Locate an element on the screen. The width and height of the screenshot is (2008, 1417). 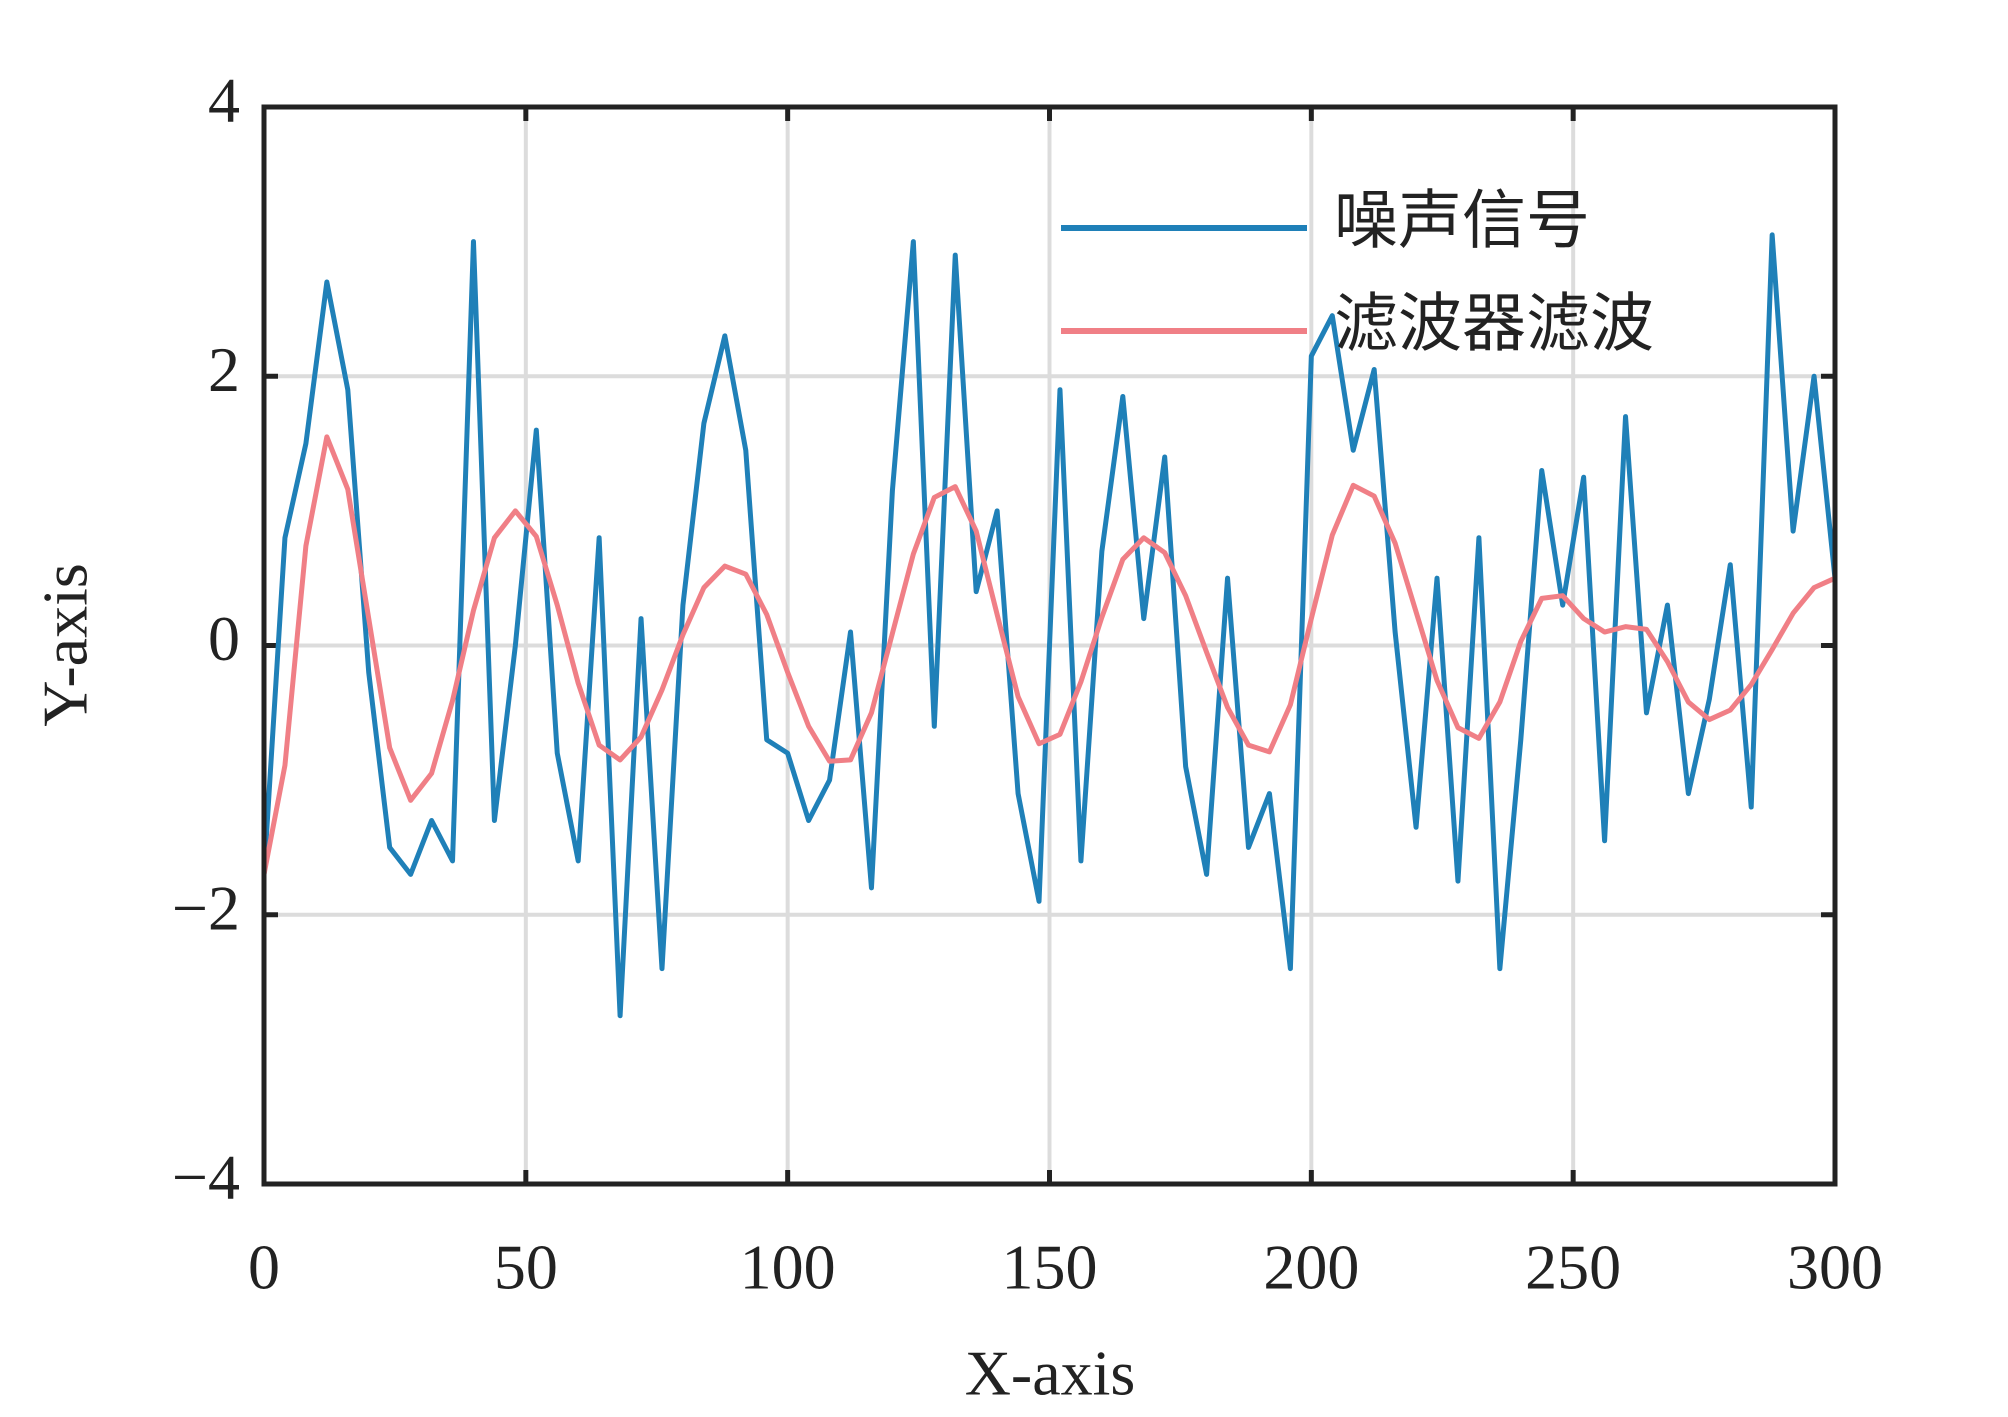
y-tick-label: −2 is located at coordinates (206, 907).